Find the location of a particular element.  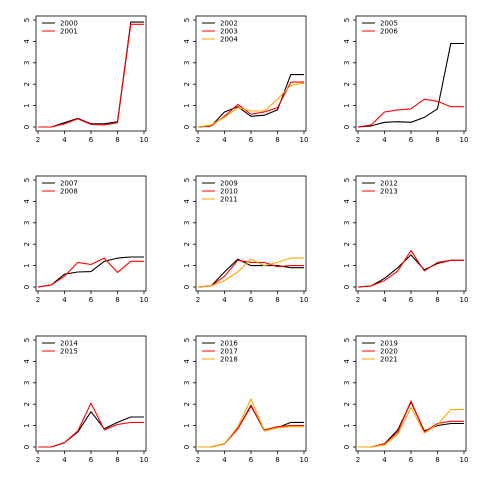

series-line-2011 is located at coordinates (250, 272).